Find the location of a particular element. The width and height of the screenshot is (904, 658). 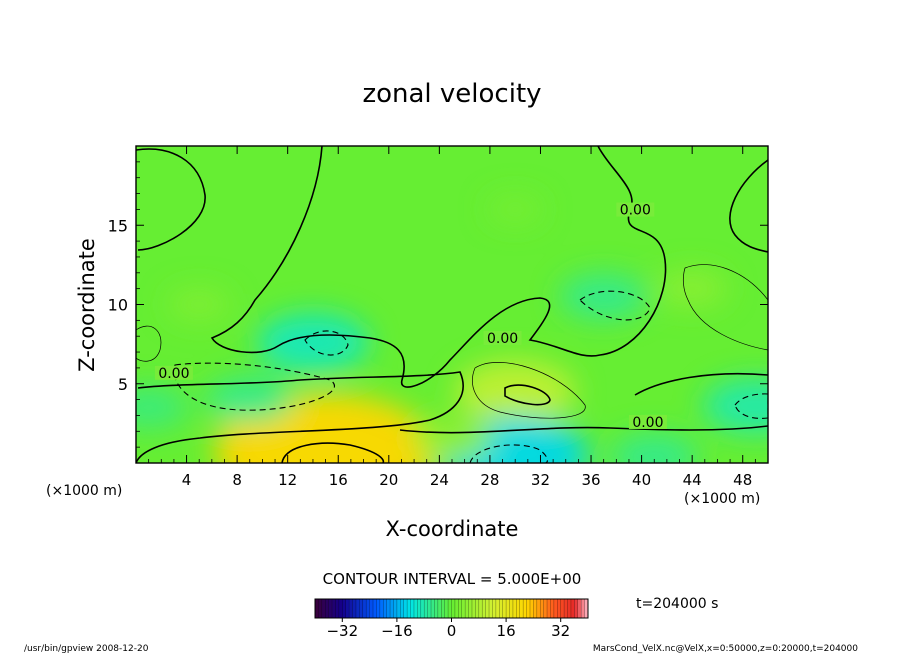

x-tick-label: 40 is located at coordinates (641, 480).